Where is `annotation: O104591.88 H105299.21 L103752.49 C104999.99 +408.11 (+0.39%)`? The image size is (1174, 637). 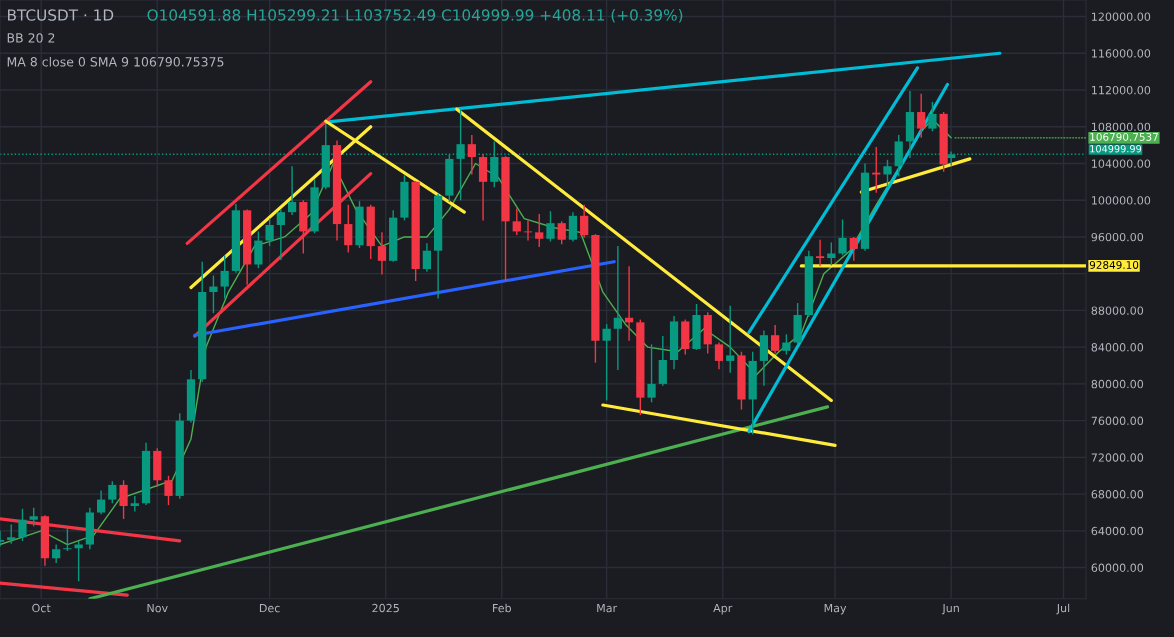
annotation: O104591.88 H105299.21 L103752.49 C104999.99 +408.11 (+0.39%) is located at coordinates (415, 16).